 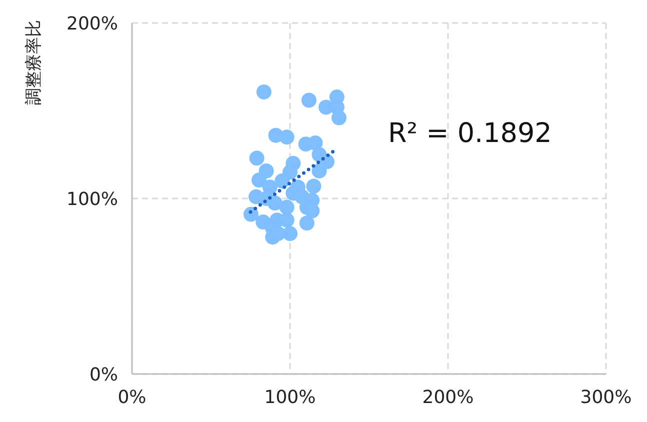 What do you see at coordinates (92, 199) in the screenshot?
I see `y-tick-label: 100%` at bounding box center [92, 199].